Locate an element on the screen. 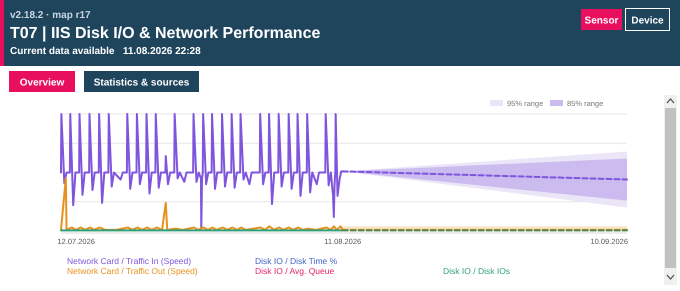 The width and height of the screenshot is (680, 291). text: v2.18.2 · map r17 is located at coordinates (51, 15).